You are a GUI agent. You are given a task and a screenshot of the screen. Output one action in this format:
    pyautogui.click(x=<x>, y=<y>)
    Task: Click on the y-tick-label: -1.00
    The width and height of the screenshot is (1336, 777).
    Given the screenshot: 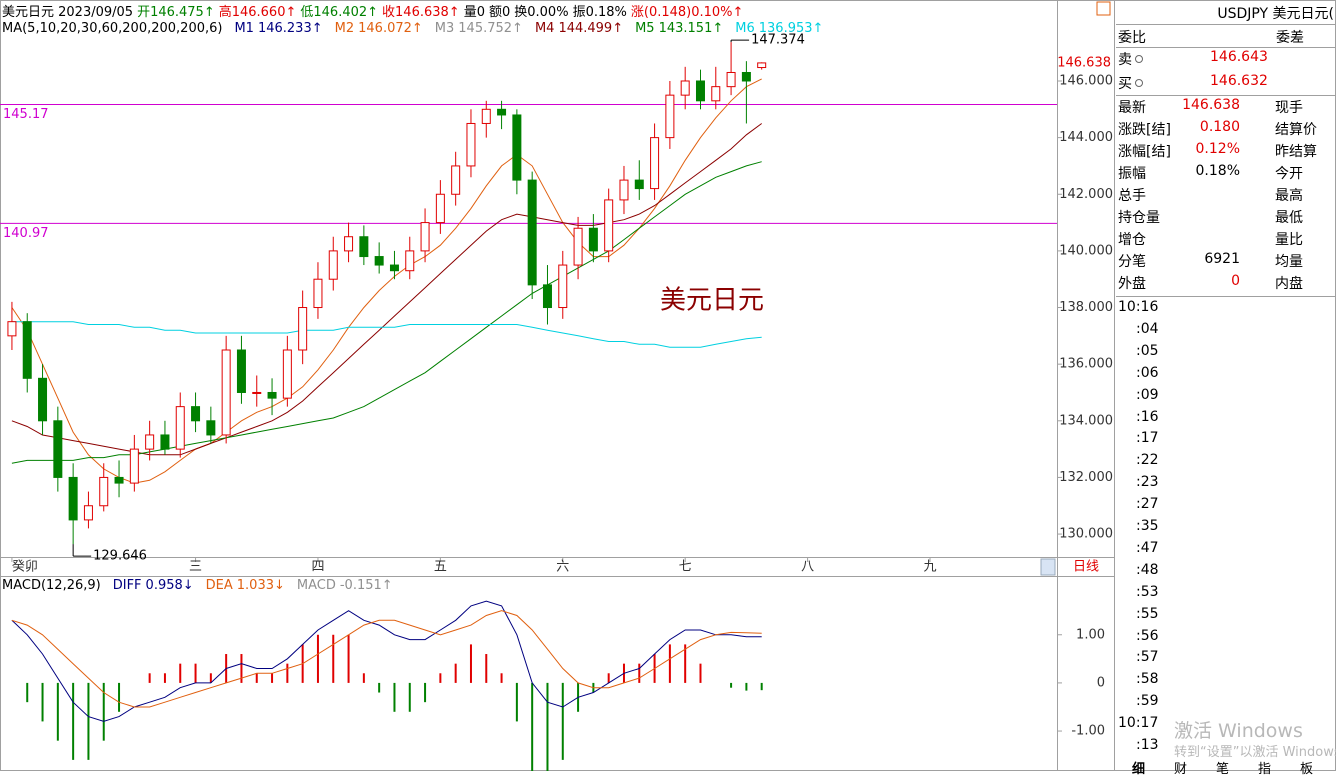 What is the action you would take?
    pyautogui.click(x=1088, y=731)
    